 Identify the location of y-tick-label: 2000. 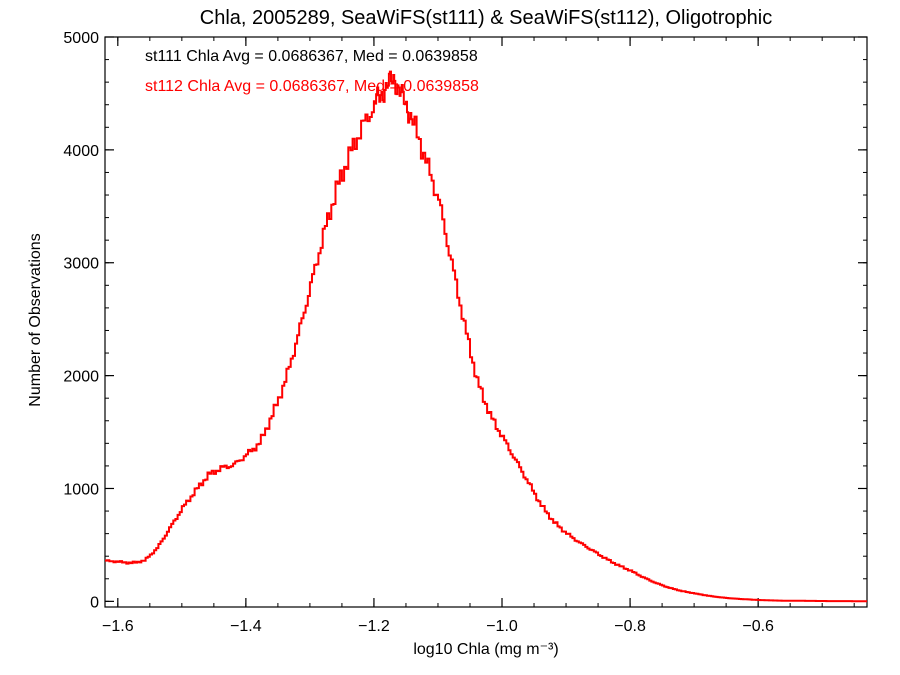
(81, 377).